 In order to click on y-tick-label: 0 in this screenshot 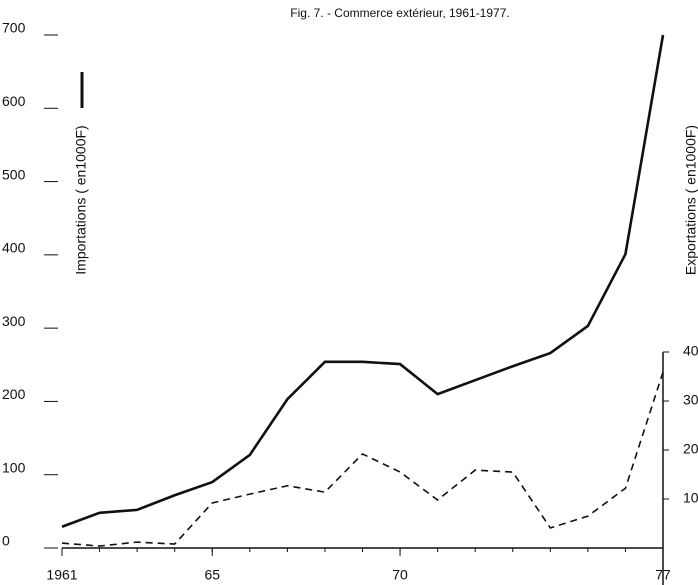, I will do `click(6, 541)`.